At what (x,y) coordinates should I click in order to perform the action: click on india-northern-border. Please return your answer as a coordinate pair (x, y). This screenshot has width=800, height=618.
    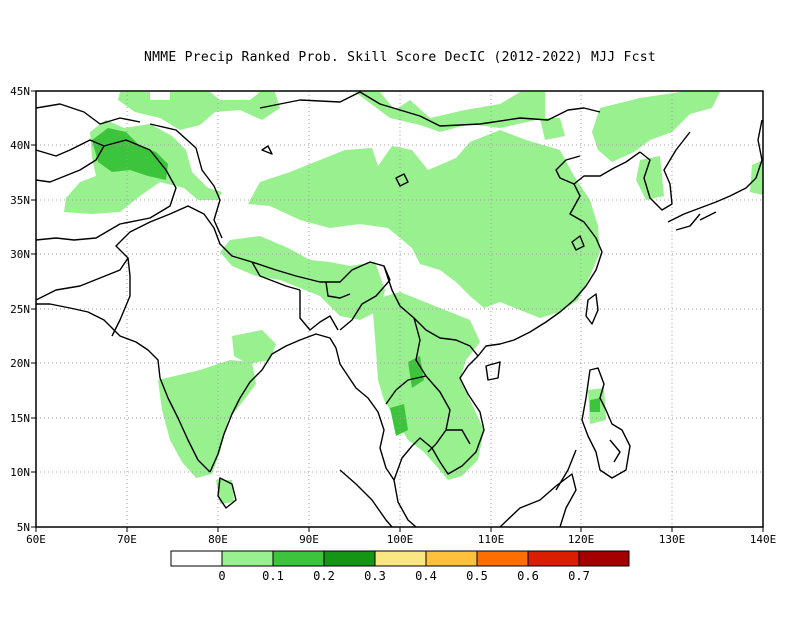
    Looking at the image, I should click on (213, 253).